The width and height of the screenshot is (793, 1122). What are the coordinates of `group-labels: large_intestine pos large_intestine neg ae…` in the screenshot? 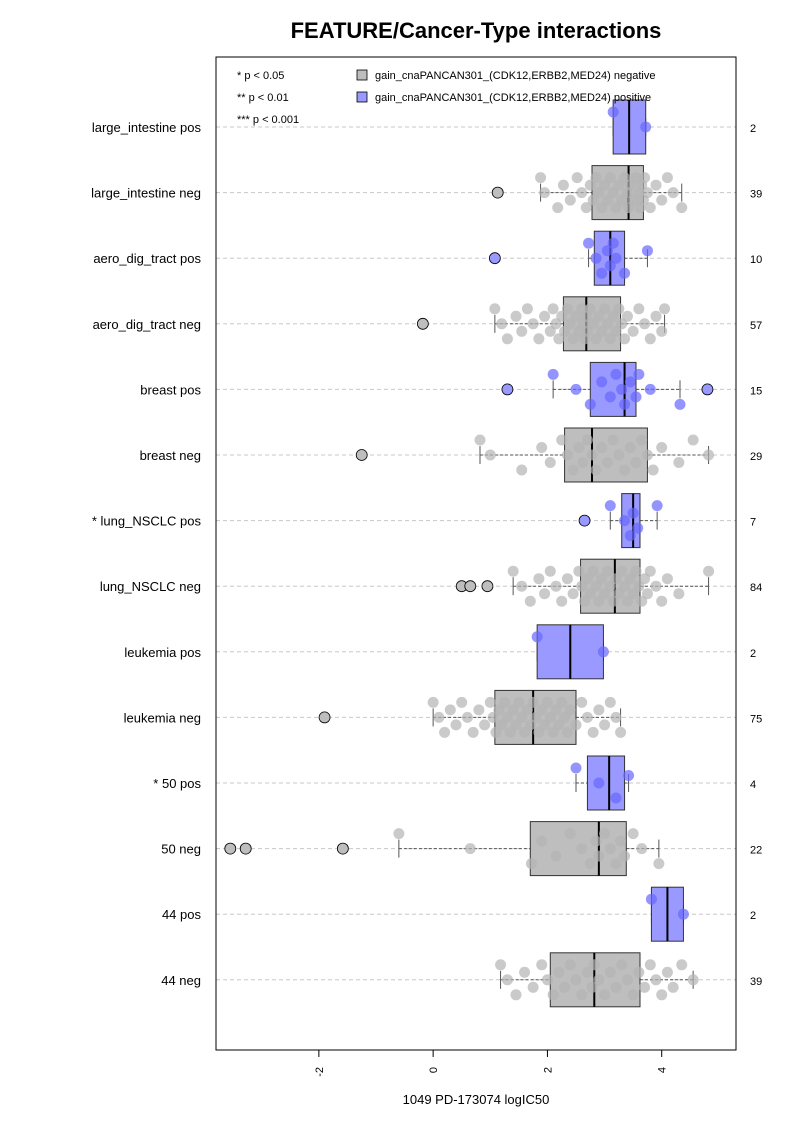 It's located at (146, 554).